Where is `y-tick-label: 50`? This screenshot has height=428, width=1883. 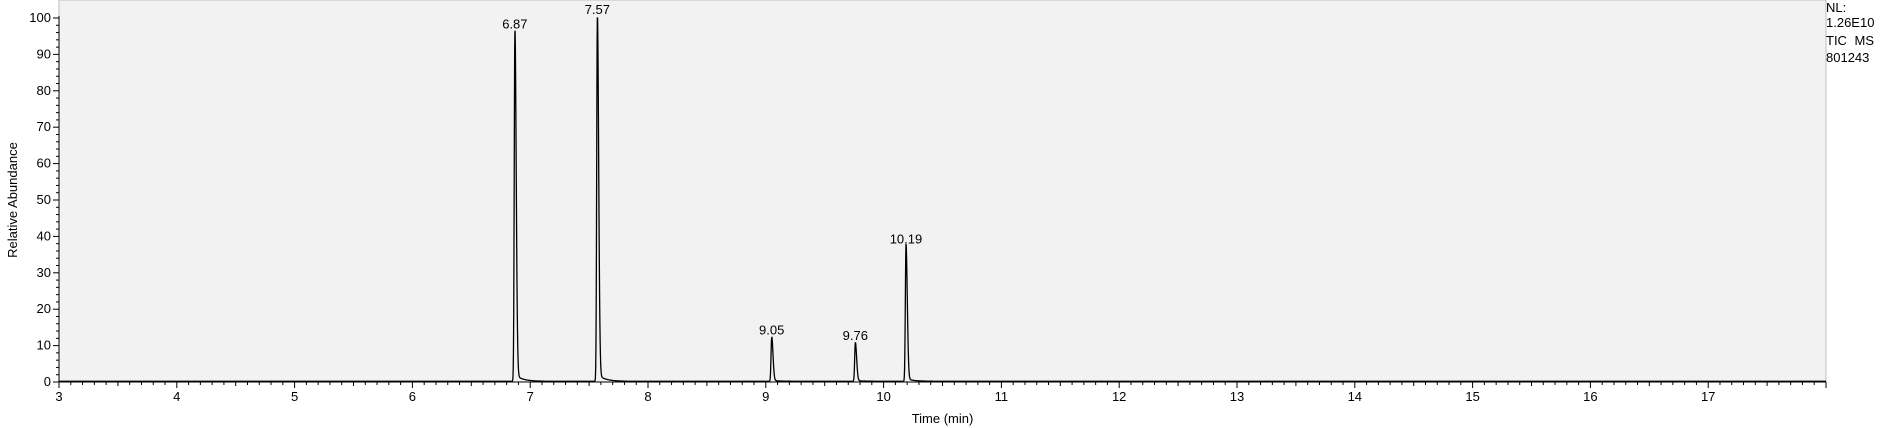
y-tick-label: 50 is located at coordinates (44, 199).